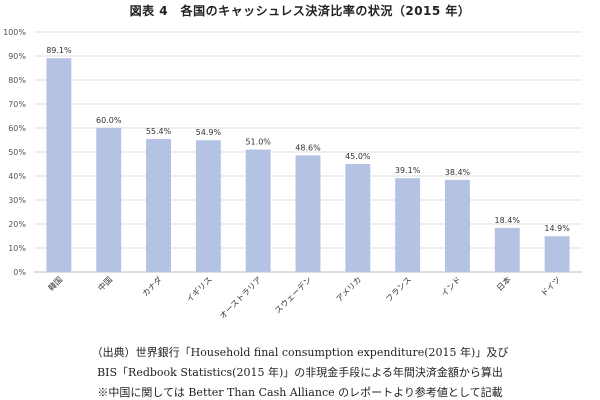 The width and height of the screenshot is (600, 400). What do you see at coordinates (105, 283) in the screenshot?
I see `x-tick-label: 中国` at bounding box center [105, 283].